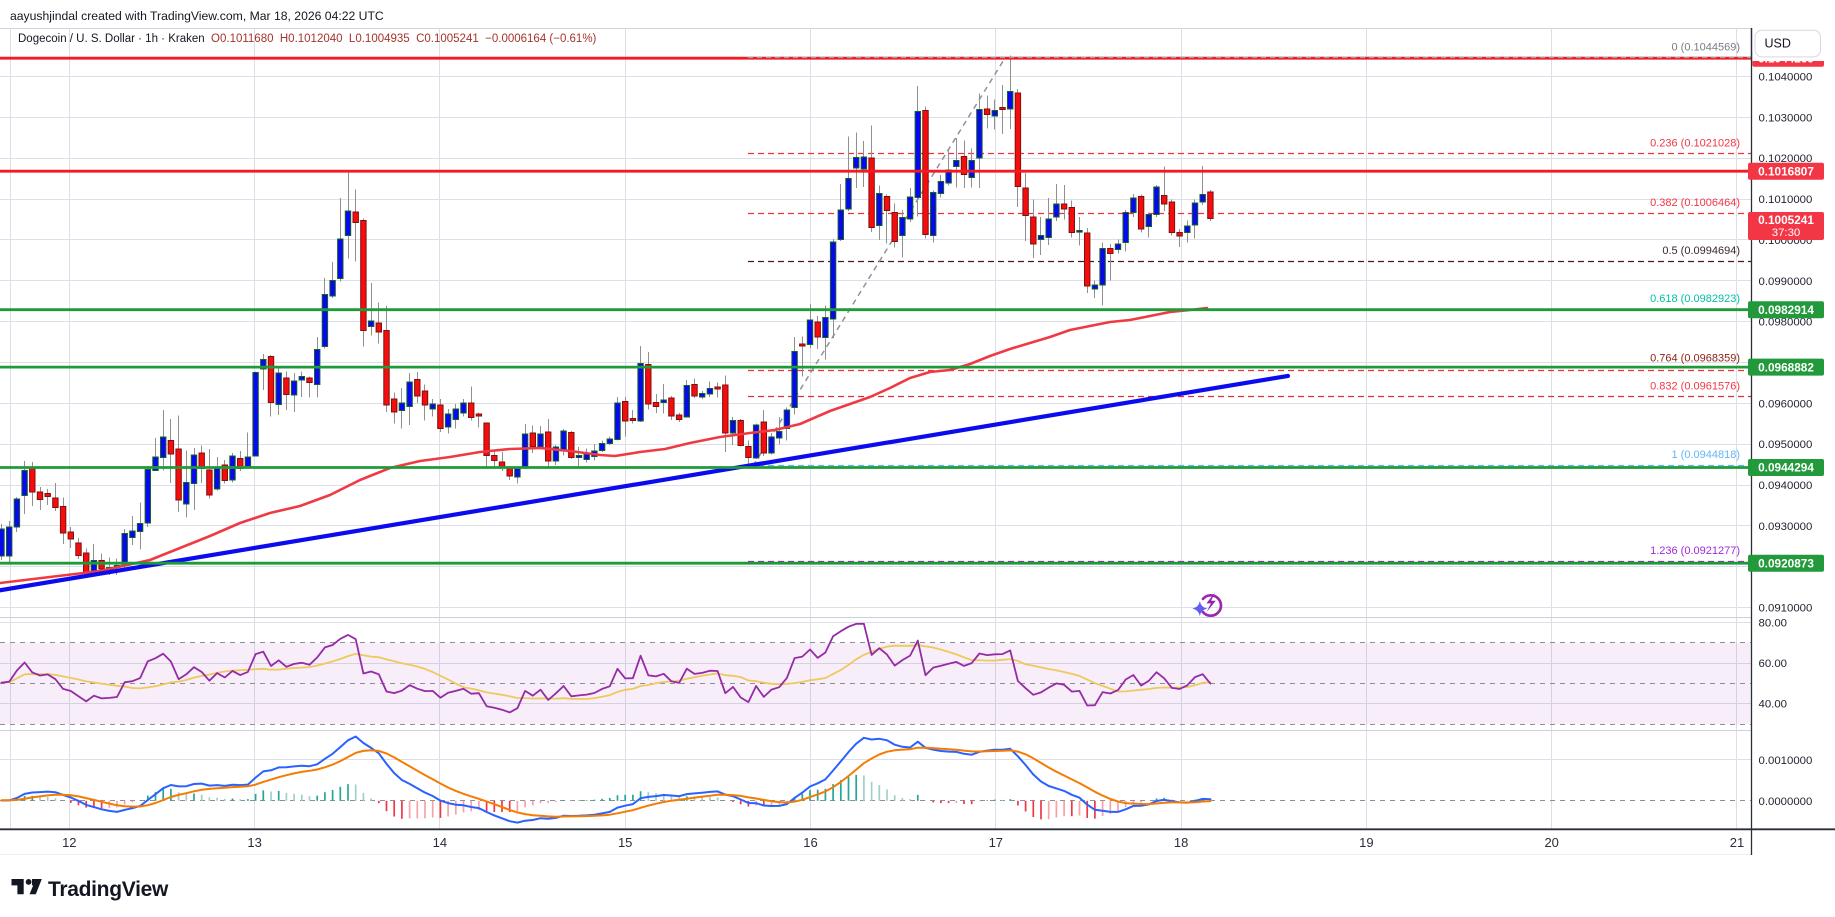 This screenshot has height=917, width=1835. Describe the element at coordinates (1786, 323) in the screenshot. I see `svg-text: 0.0980000` at that location.